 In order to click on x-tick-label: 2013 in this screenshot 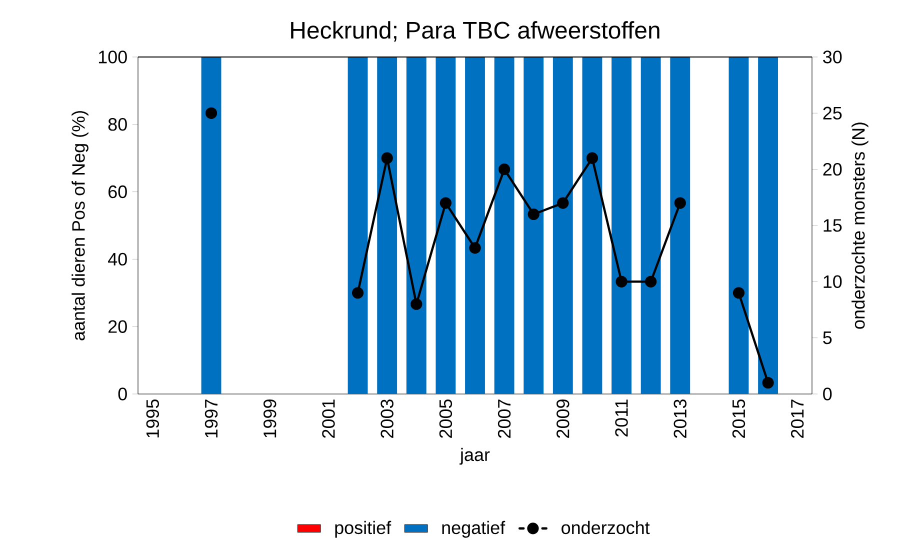, I will do `click(680, 418)`.